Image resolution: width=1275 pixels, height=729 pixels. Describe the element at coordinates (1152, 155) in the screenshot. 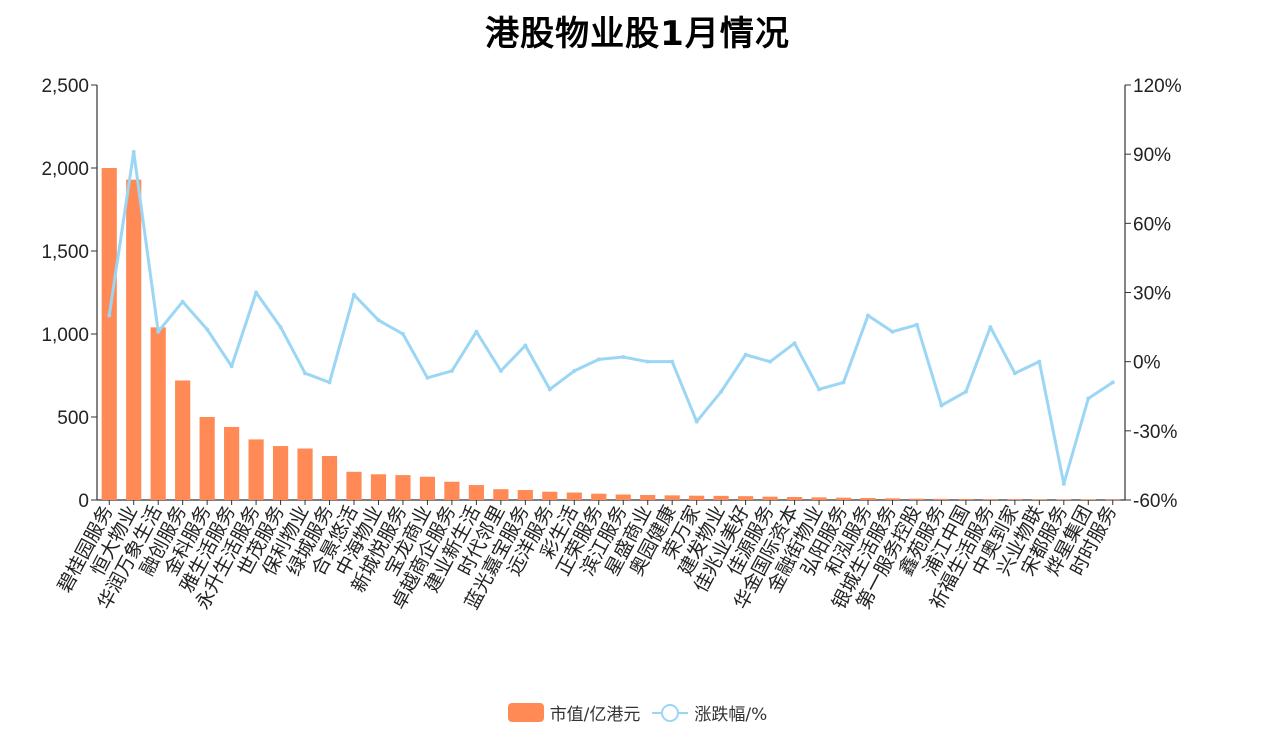

I see `y-right-tick-label: 90%` at that location.